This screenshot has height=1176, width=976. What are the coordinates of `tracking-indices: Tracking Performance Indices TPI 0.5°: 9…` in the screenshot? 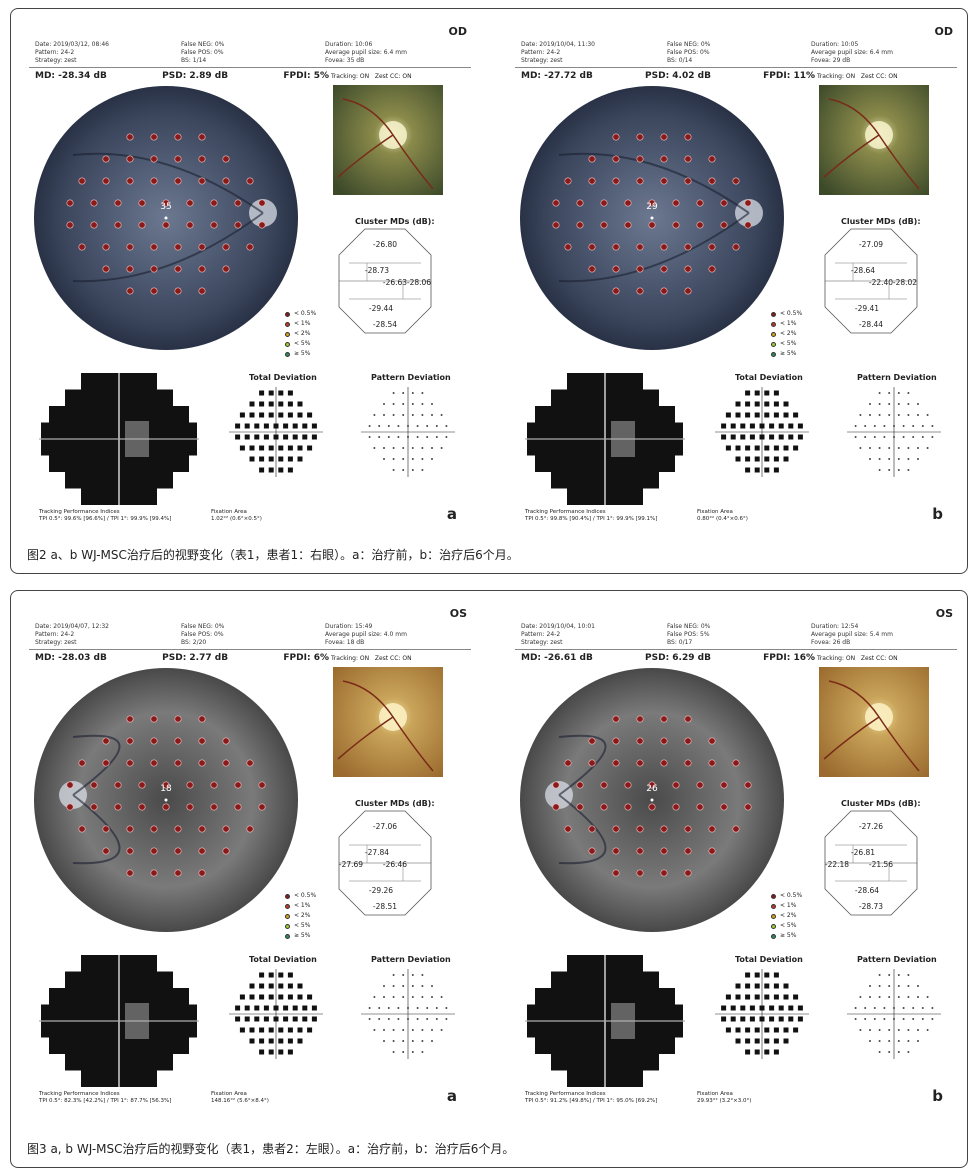 It's located at (105, 516).